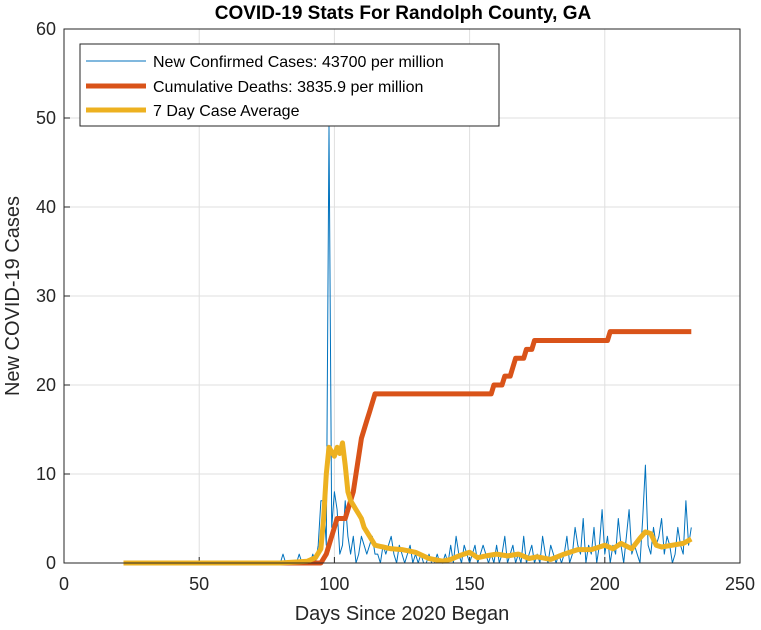  I want to click on y-tick-label: 10, so click(46, 474).